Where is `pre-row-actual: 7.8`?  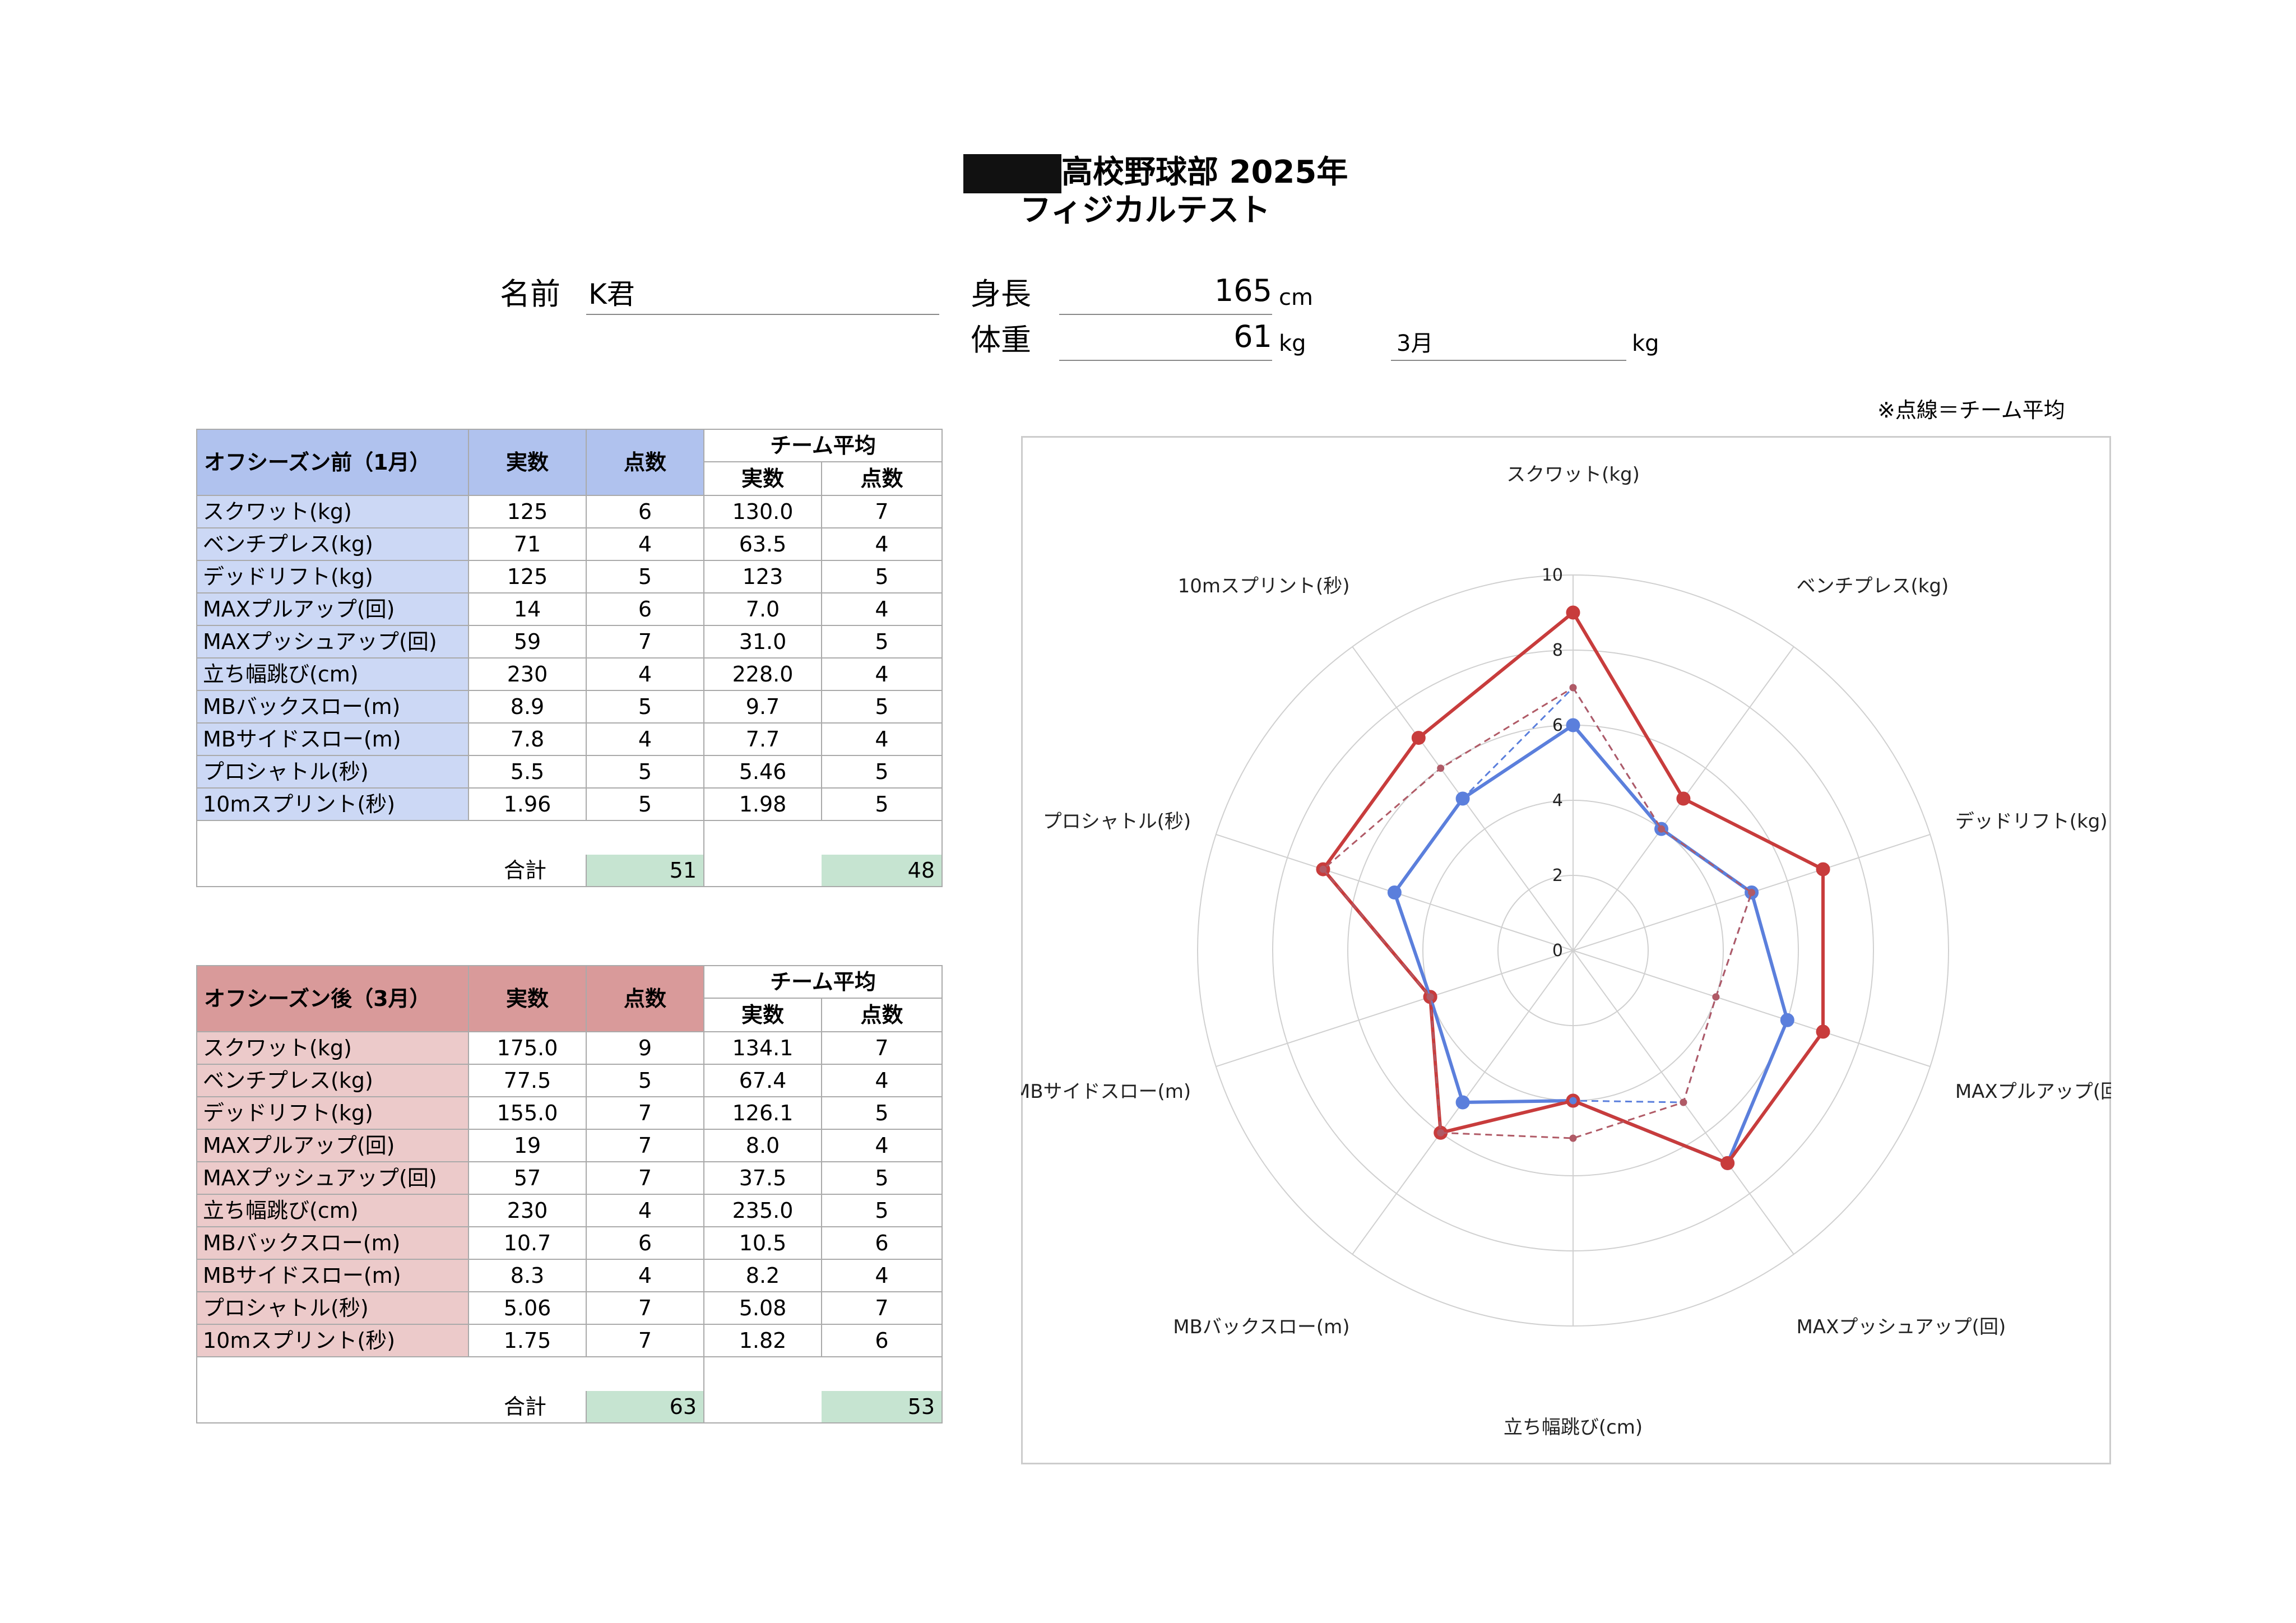
pre-row-actual: 7.8 is located at coordinates (527, 739).